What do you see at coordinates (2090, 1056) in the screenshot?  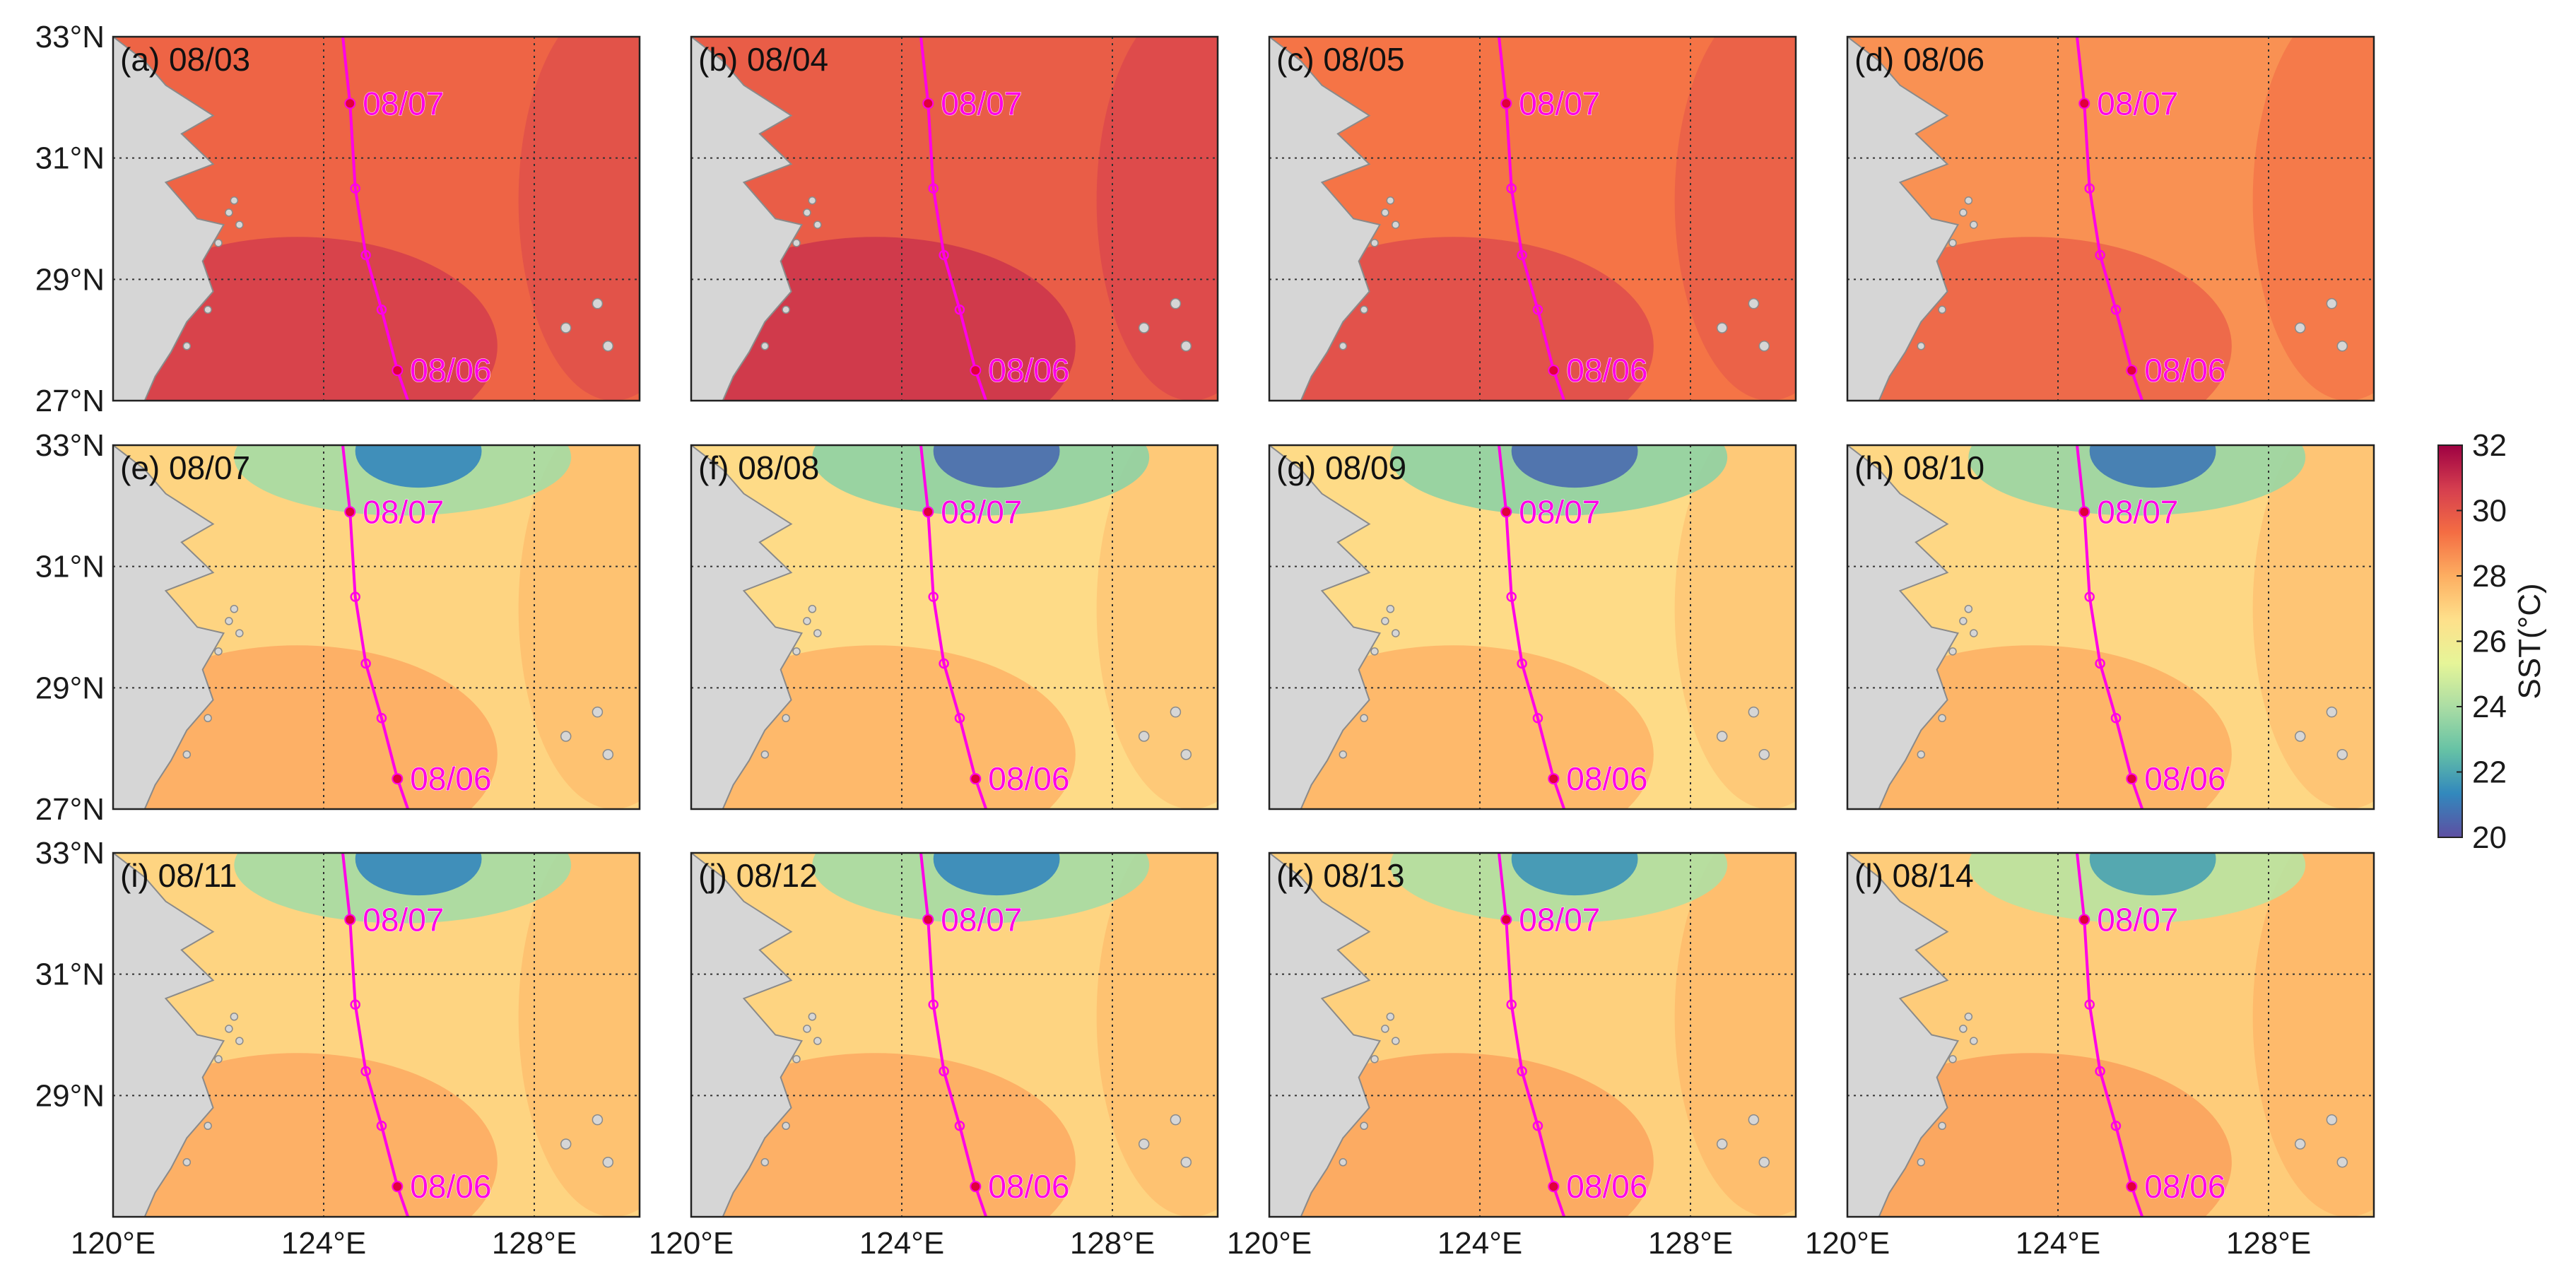 I see `map-panel-l: 08/06 08/07 (l) 08/14 120°E 124°E 128°E` at bounding box center [2090, 1056].